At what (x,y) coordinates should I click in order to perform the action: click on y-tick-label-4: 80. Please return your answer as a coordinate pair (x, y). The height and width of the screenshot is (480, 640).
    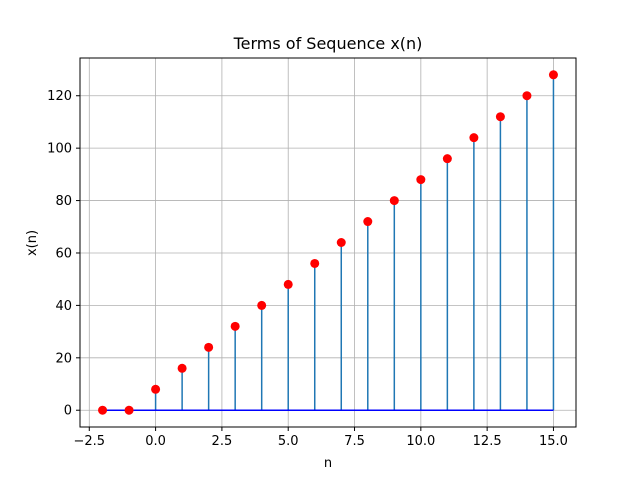
    Looking at the image, I should click on (63, 201).